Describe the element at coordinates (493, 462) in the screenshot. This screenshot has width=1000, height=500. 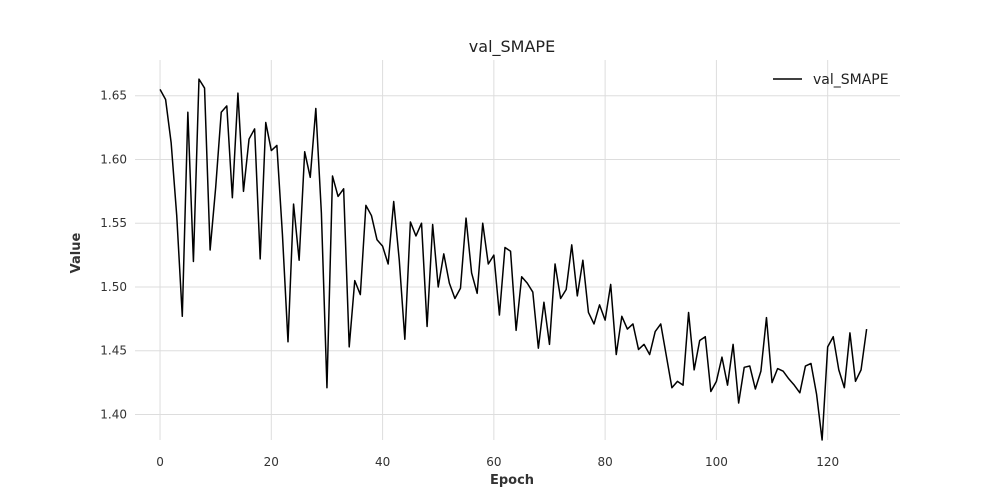
I see `x-tick-label: 60` at that location.